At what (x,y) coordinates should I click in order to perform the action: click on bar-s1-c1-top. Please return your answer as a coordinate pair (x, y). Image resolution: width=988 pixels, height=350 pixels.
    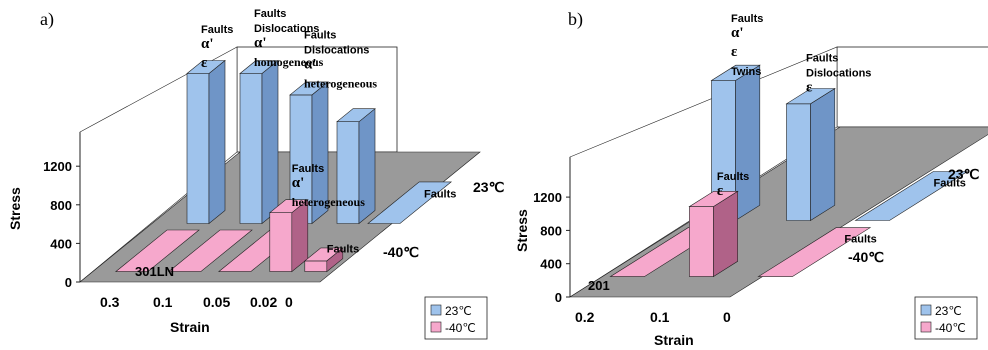
    Looking at the image, I should click on (713, 199).